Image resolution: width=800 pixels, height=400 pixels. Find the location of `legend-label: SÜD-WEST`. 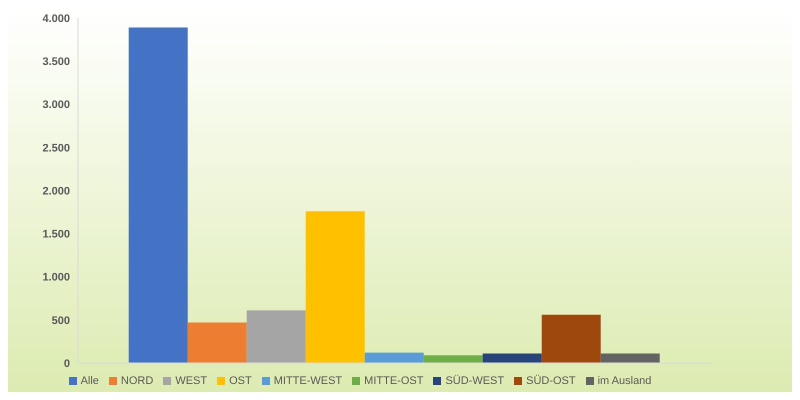

legend-label: SÜD-WEST is located at coordinates (474, 381).